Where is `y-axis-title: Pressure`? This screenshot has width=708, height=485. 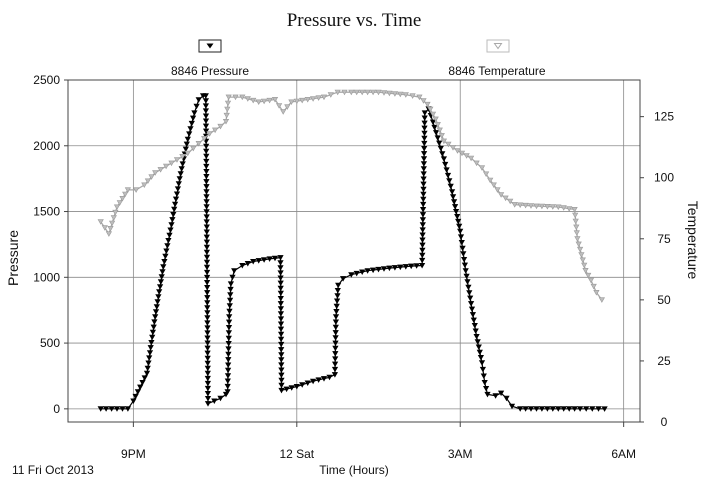 y-axis-title: Pressure is located at coordinates (13, 258).